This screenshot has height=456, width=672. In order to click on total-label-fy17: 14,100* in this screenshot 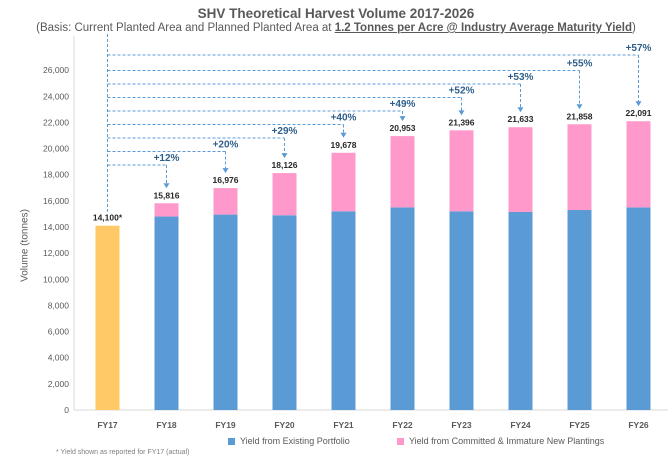, I will do `click(108, 218)`.